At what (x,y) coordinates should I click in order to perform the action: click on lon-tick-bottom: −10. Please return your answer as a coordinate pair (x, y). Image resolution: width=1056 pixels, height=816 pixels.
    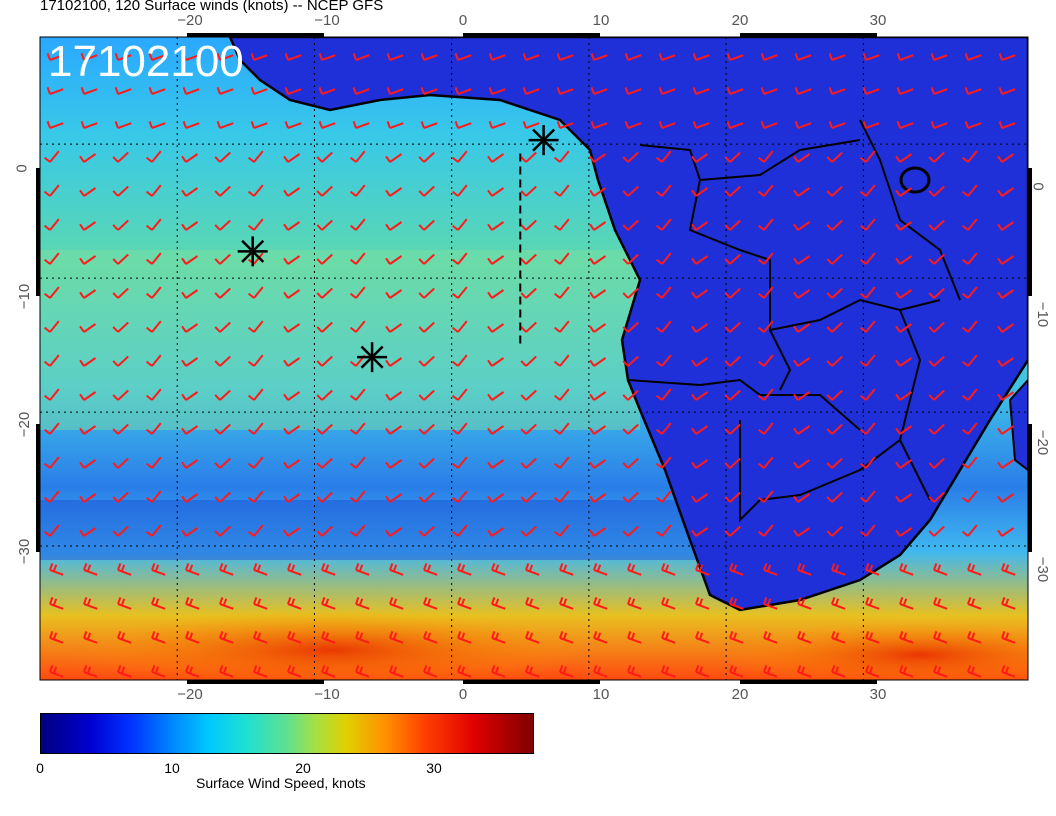
    Looking at the image, I should click on (327, 694).